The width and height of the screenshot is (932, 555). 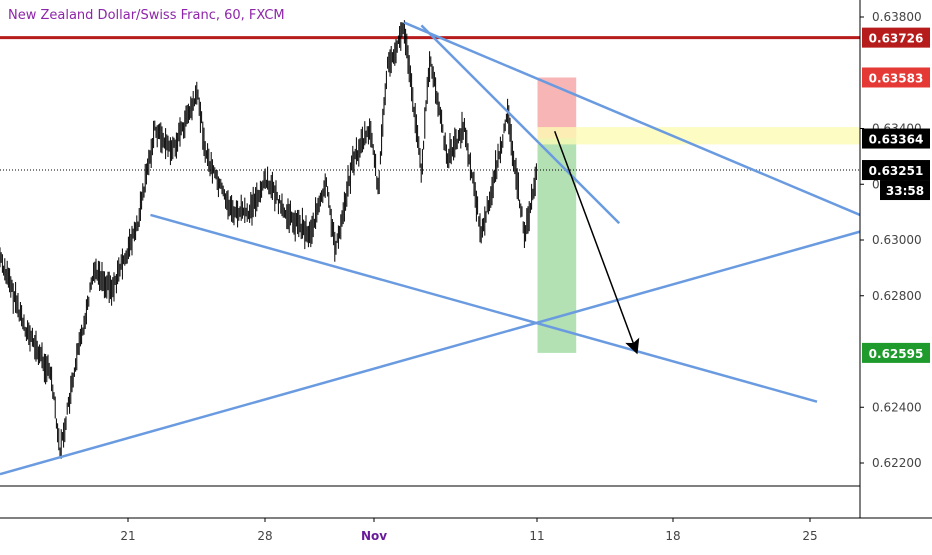 What do you see at coordinates (698, 136) in the screenshot?
I see `highlight-band` at bounding box center [698, 136].